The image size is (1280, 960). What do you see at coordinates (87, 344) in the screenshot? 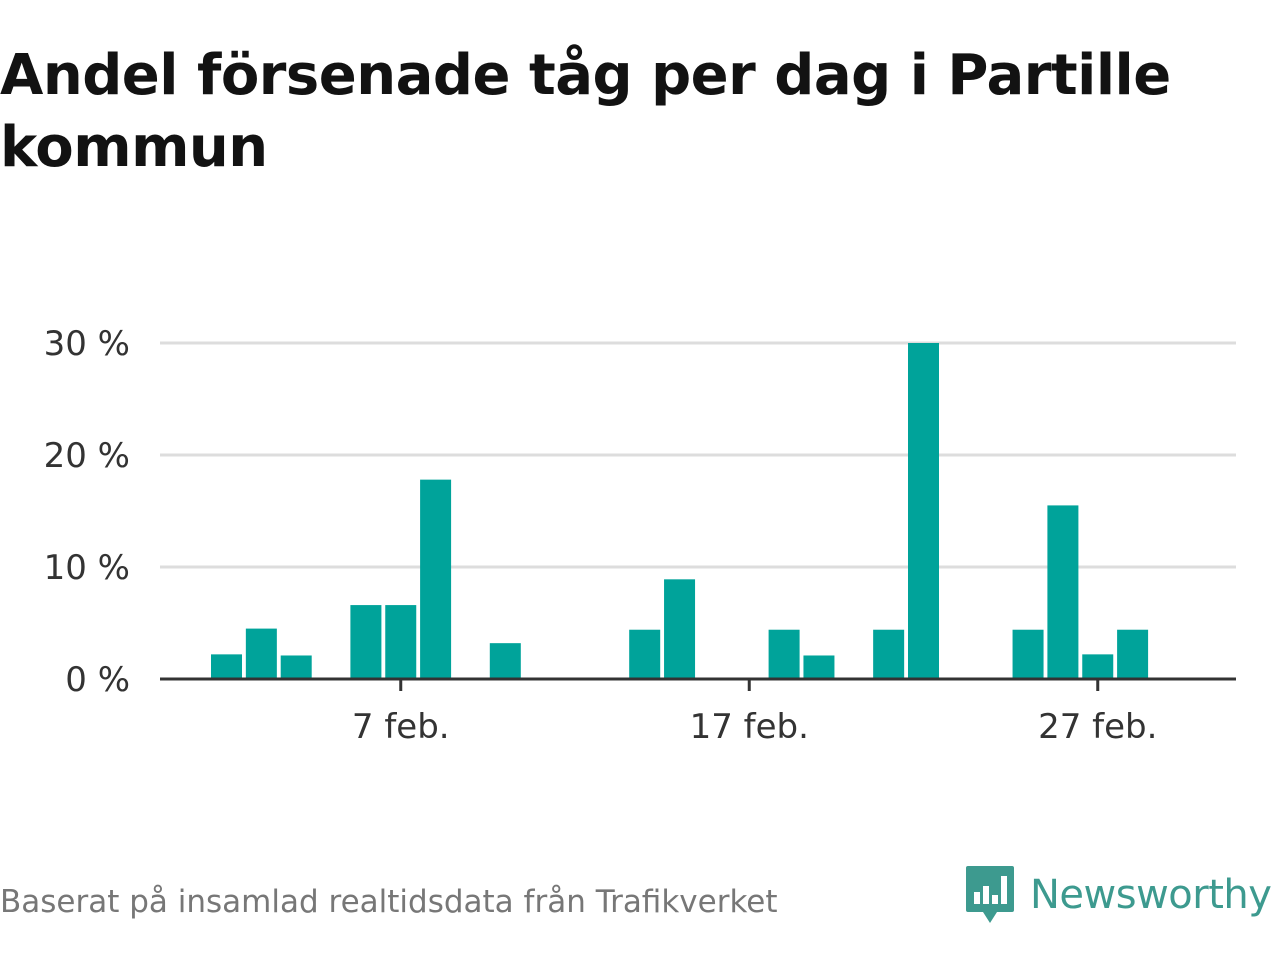
I see `y-tick-label: 30 %` at bounding box center [87, 344].